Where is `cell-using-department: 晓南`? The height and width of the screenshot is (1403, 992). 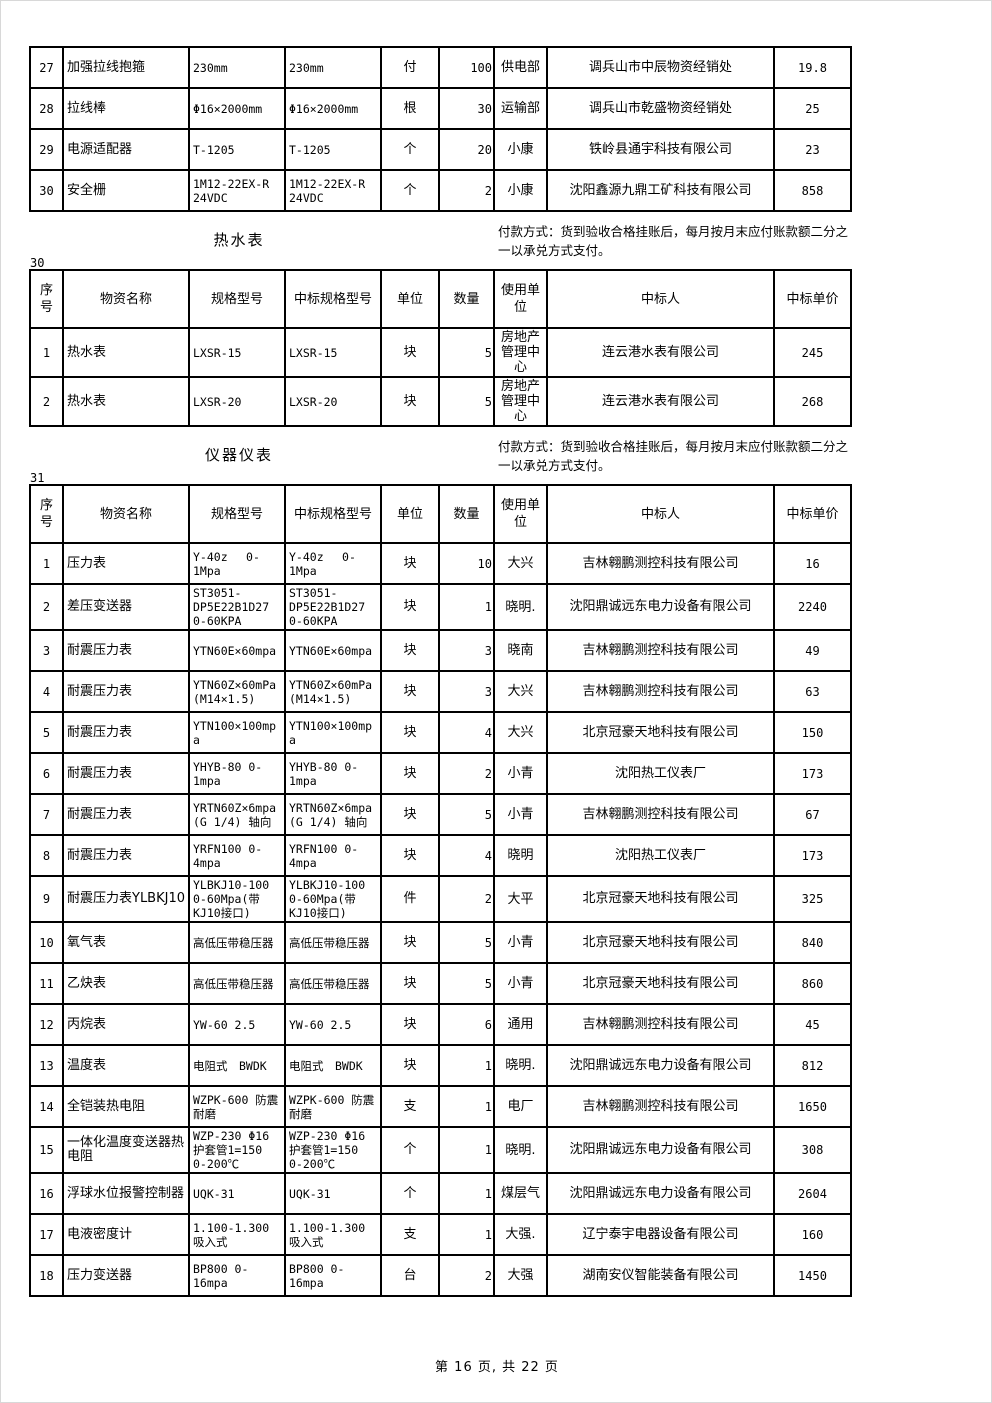
cell-using-department: 晓南 is located at coordinates (520, 650).